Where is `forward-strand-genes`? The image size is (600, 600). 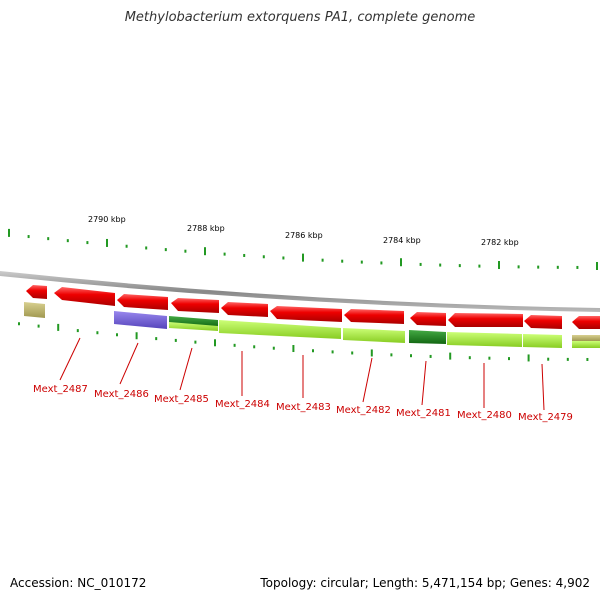 forward-strand-genes is located at coordinates (313, 307).